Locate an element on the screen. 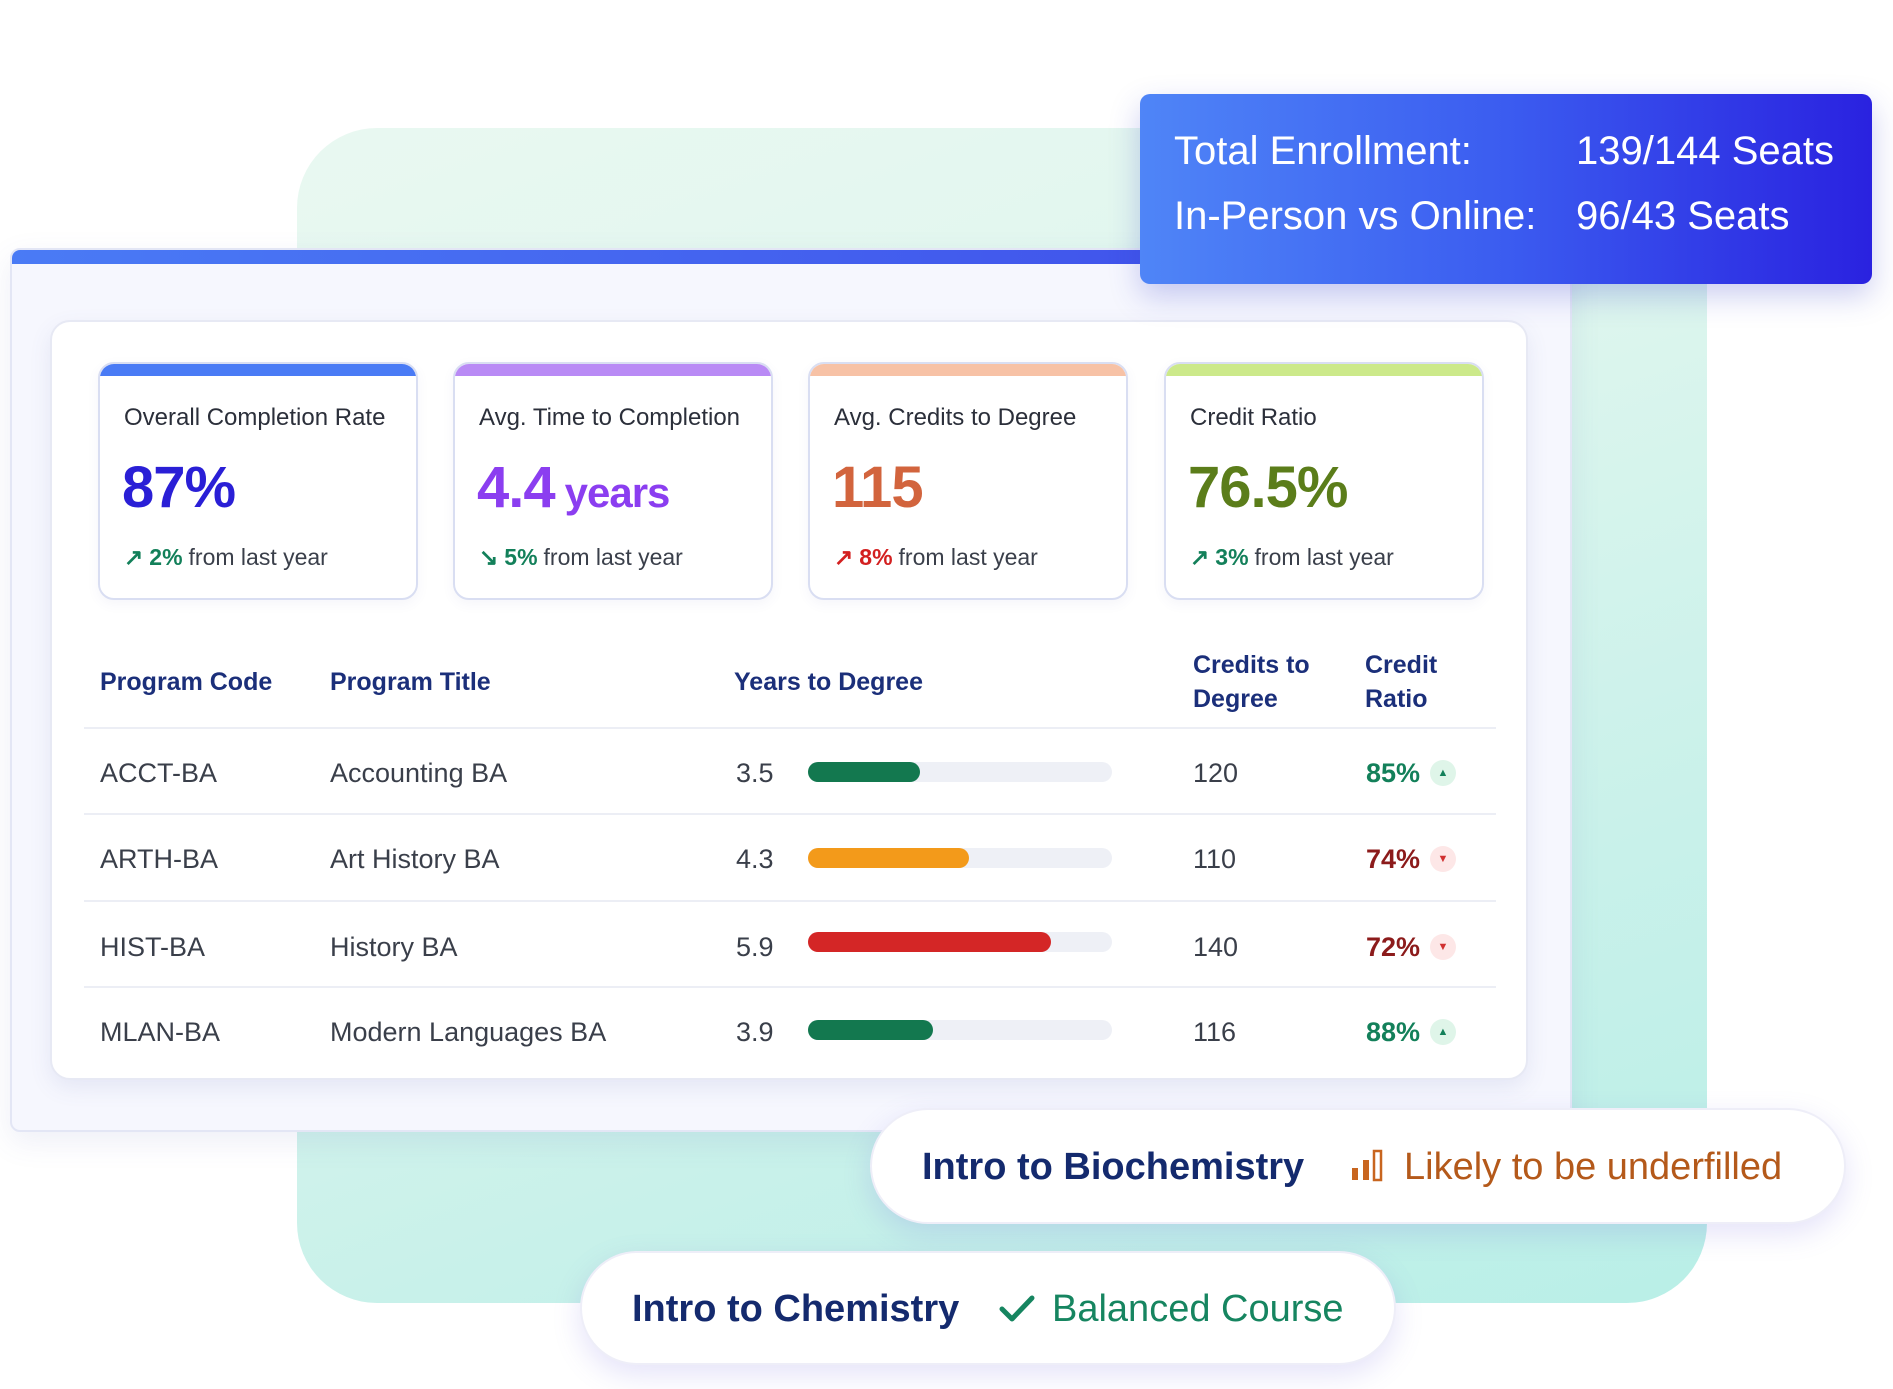  stat-label: Avg. Time to Completion is located at coordinates (610, 417).